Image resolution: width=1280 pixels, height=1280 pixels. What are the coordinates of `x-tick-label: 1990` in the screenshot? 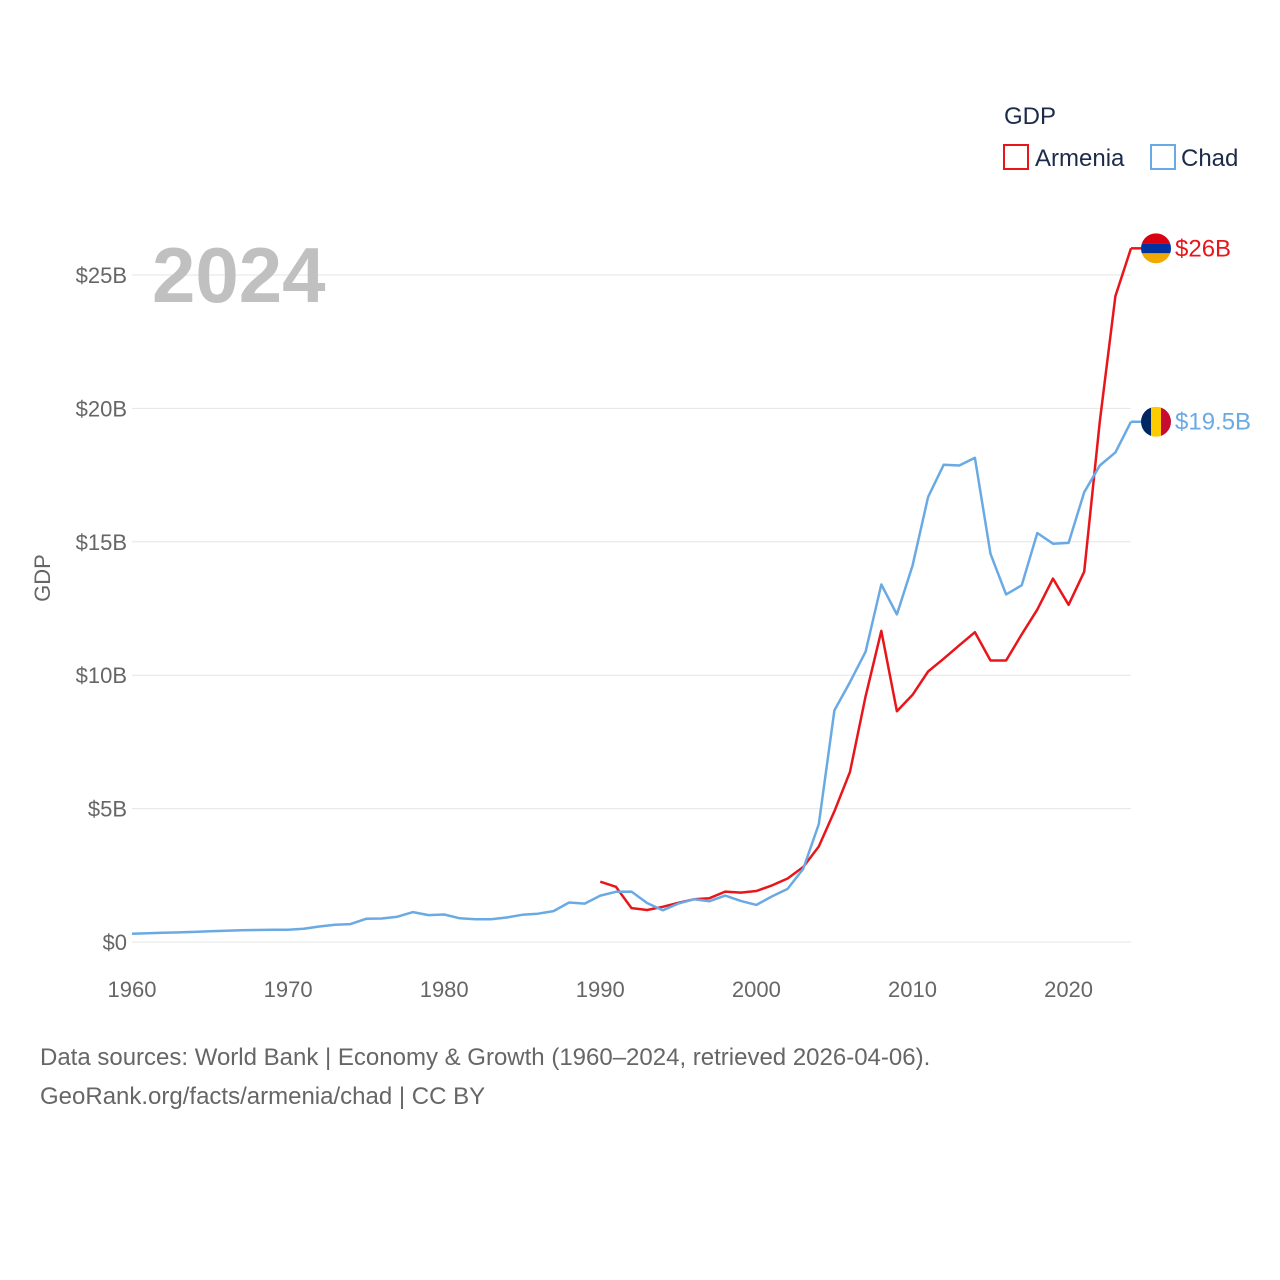 It's located at (600, 989).